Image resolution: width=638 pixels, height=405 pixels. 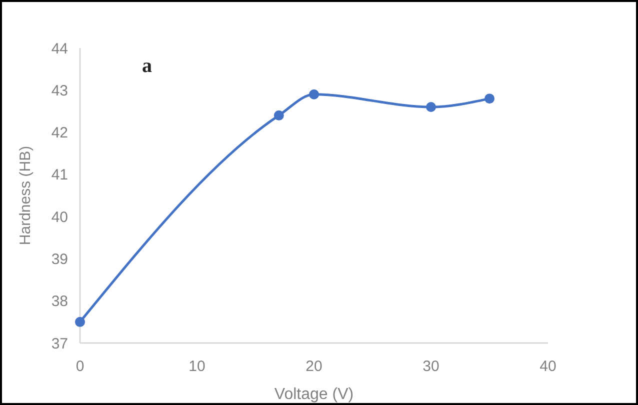 I want to click on x-axis-title: Voltage (V), so click(x=314, y=394).